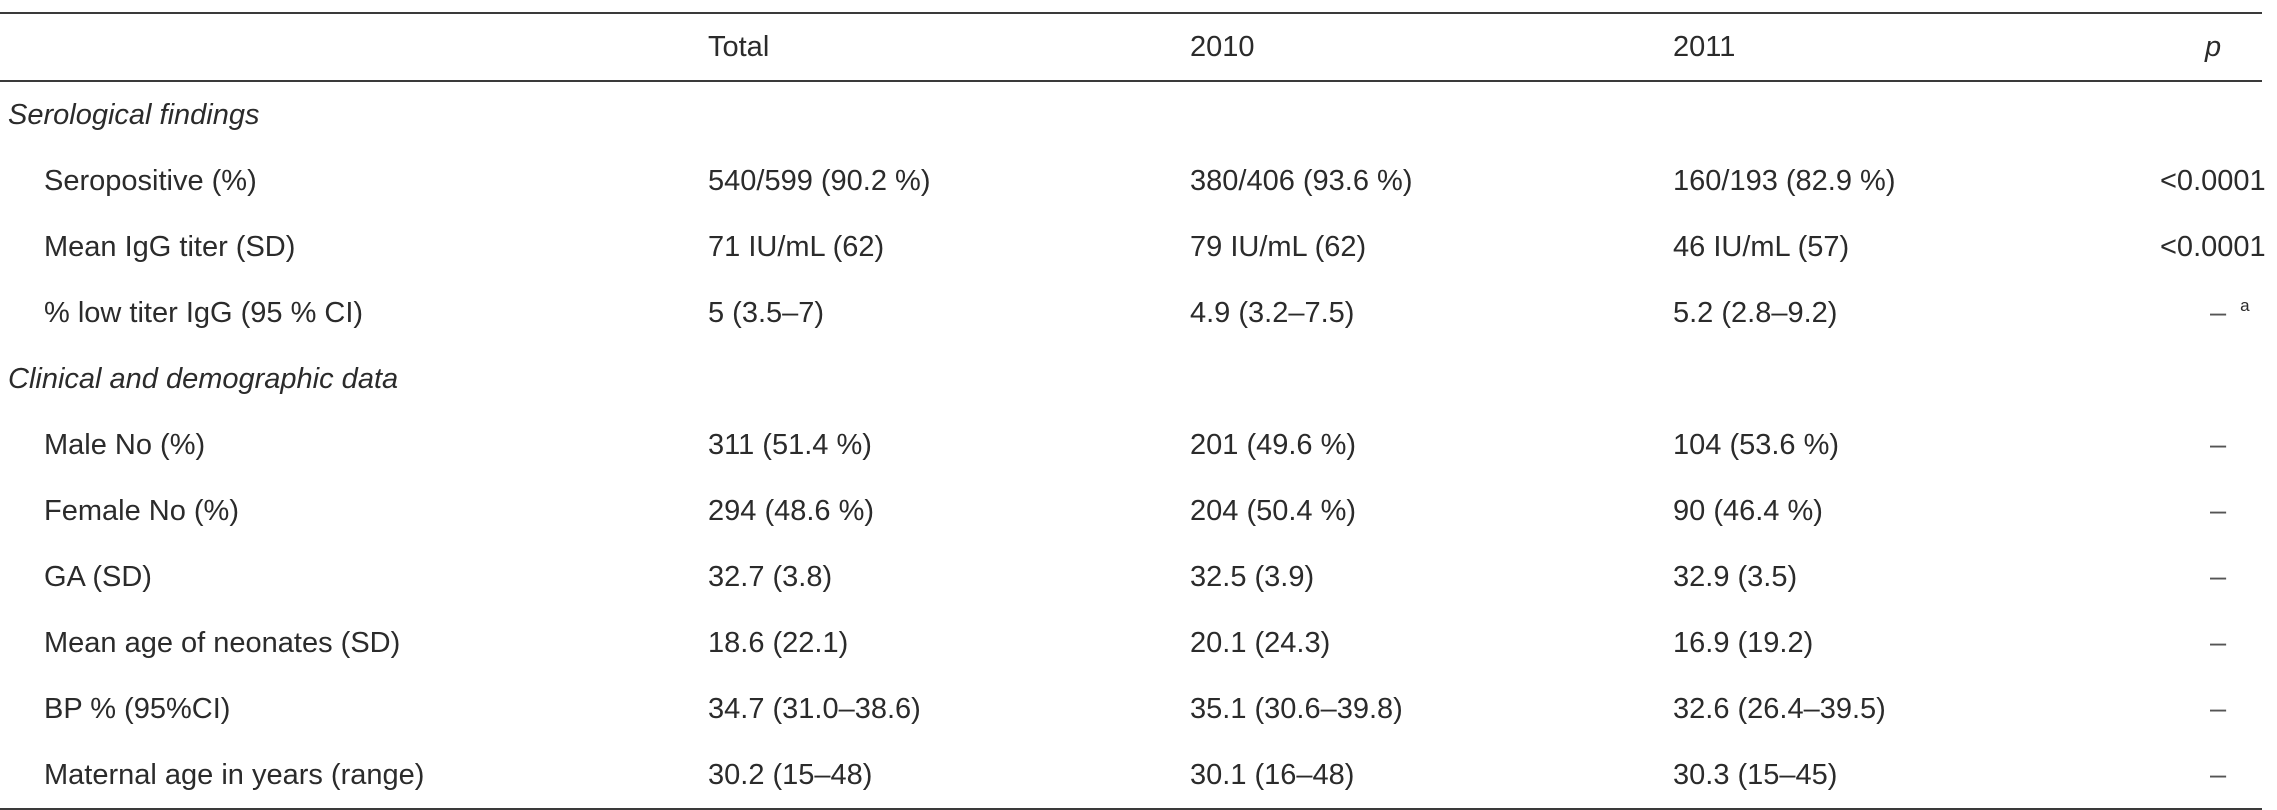  I want to click on table-header-row: Total 2010 2011 p, so click(1131, 47).